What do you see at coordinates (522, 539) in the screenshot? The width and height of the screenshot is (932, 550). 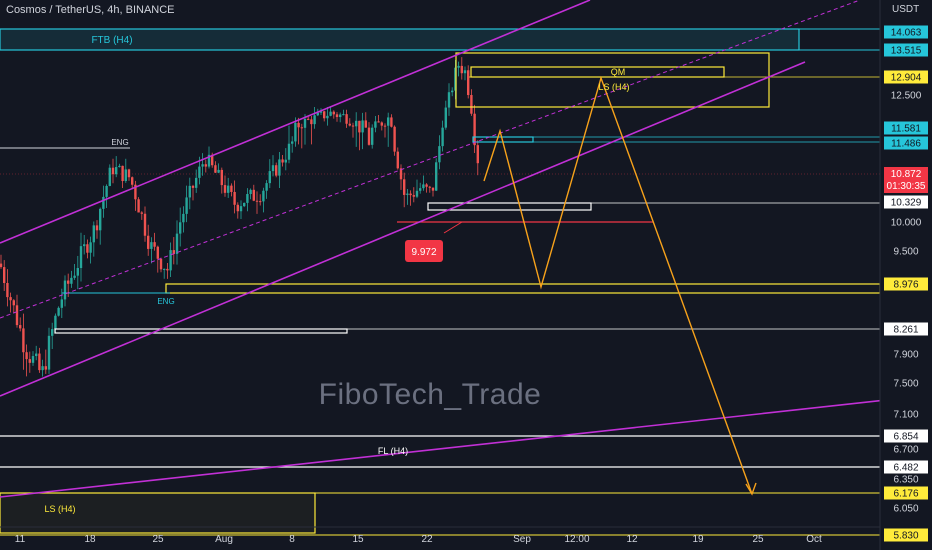 I see `x-tick-label: Sep` at bounding box center [522, 539].